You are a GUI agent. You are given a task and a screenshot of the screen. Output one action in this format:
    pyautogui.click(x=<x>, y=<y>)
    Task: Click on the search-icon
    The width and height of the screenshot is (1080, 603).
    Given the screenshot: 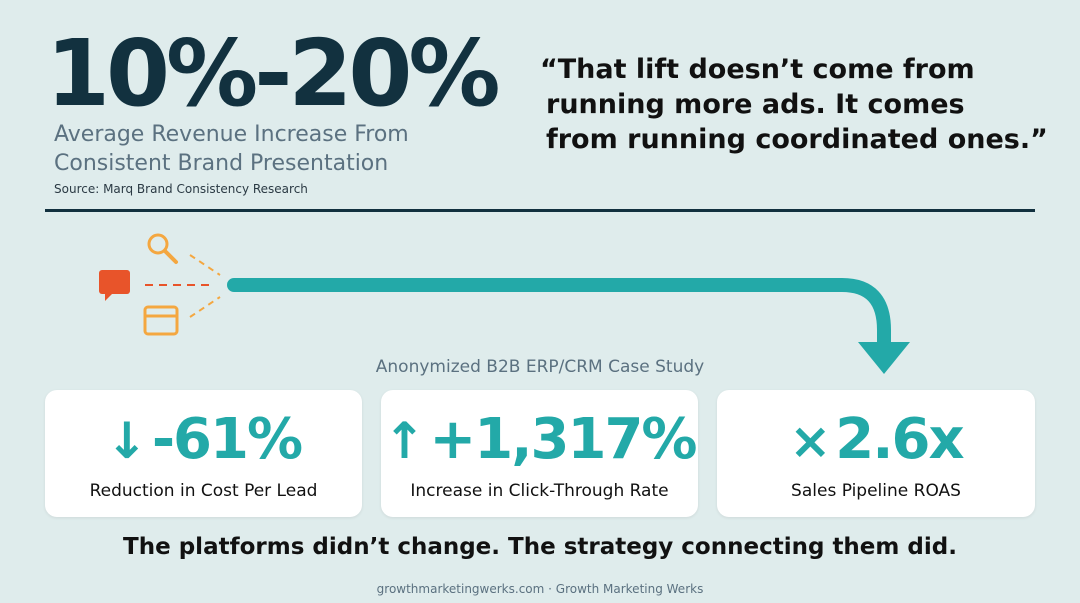 What is the action you would take?
    pyautogui.click(x=162, y=248)
    